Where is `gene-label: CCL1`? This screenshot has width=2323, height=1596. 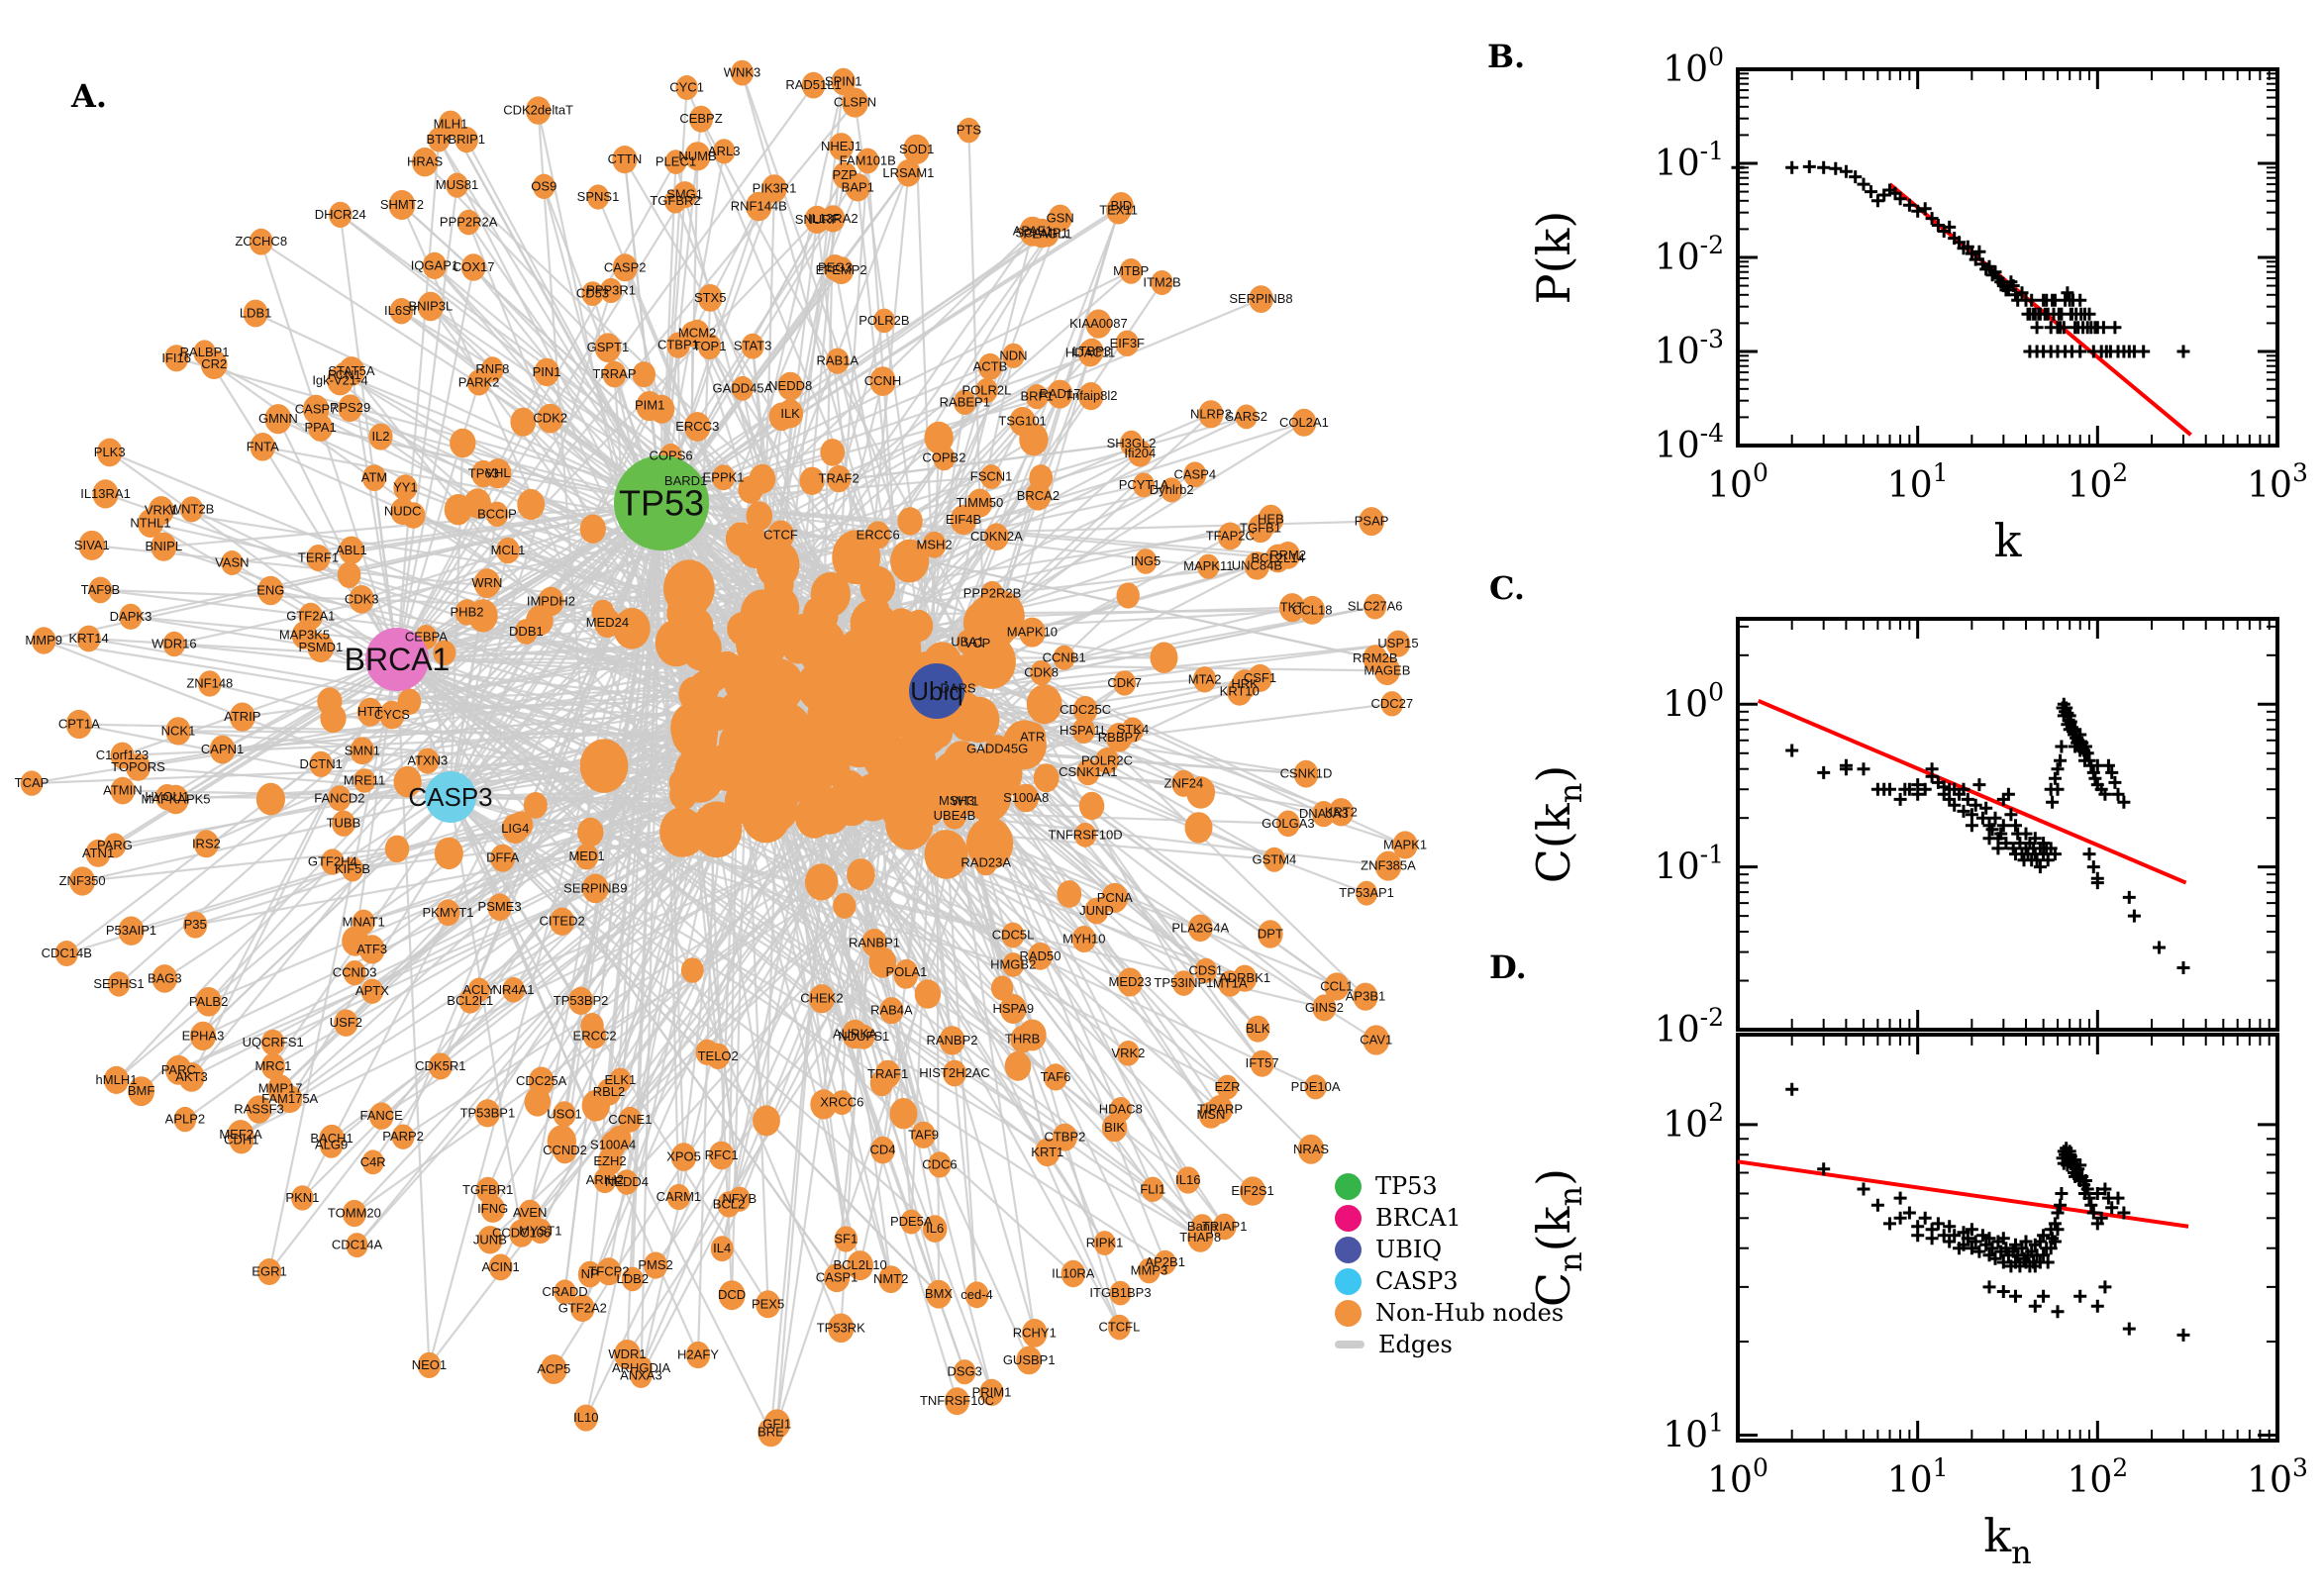
gene-label: CCL1 is located at coordinates (1337, 986).